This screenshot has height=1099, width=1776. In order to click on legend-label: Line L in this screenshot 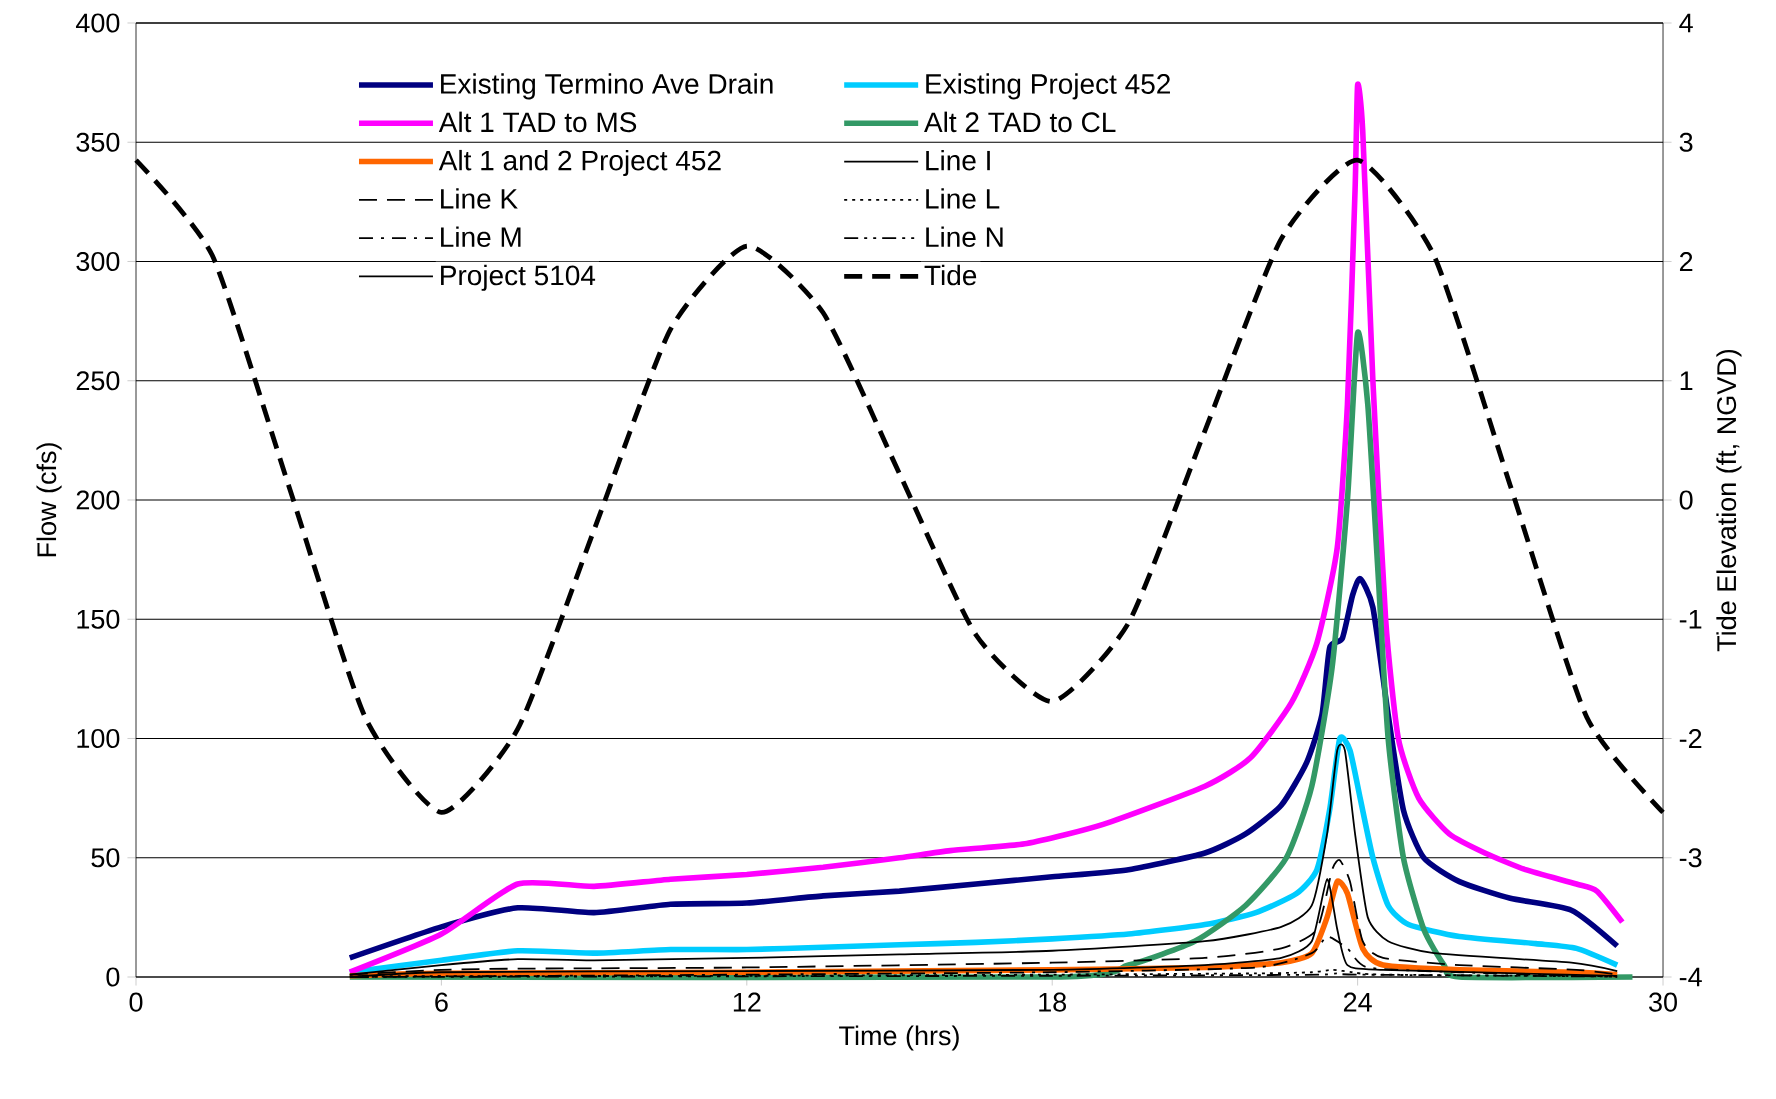, I will do `click(963, 198)`.